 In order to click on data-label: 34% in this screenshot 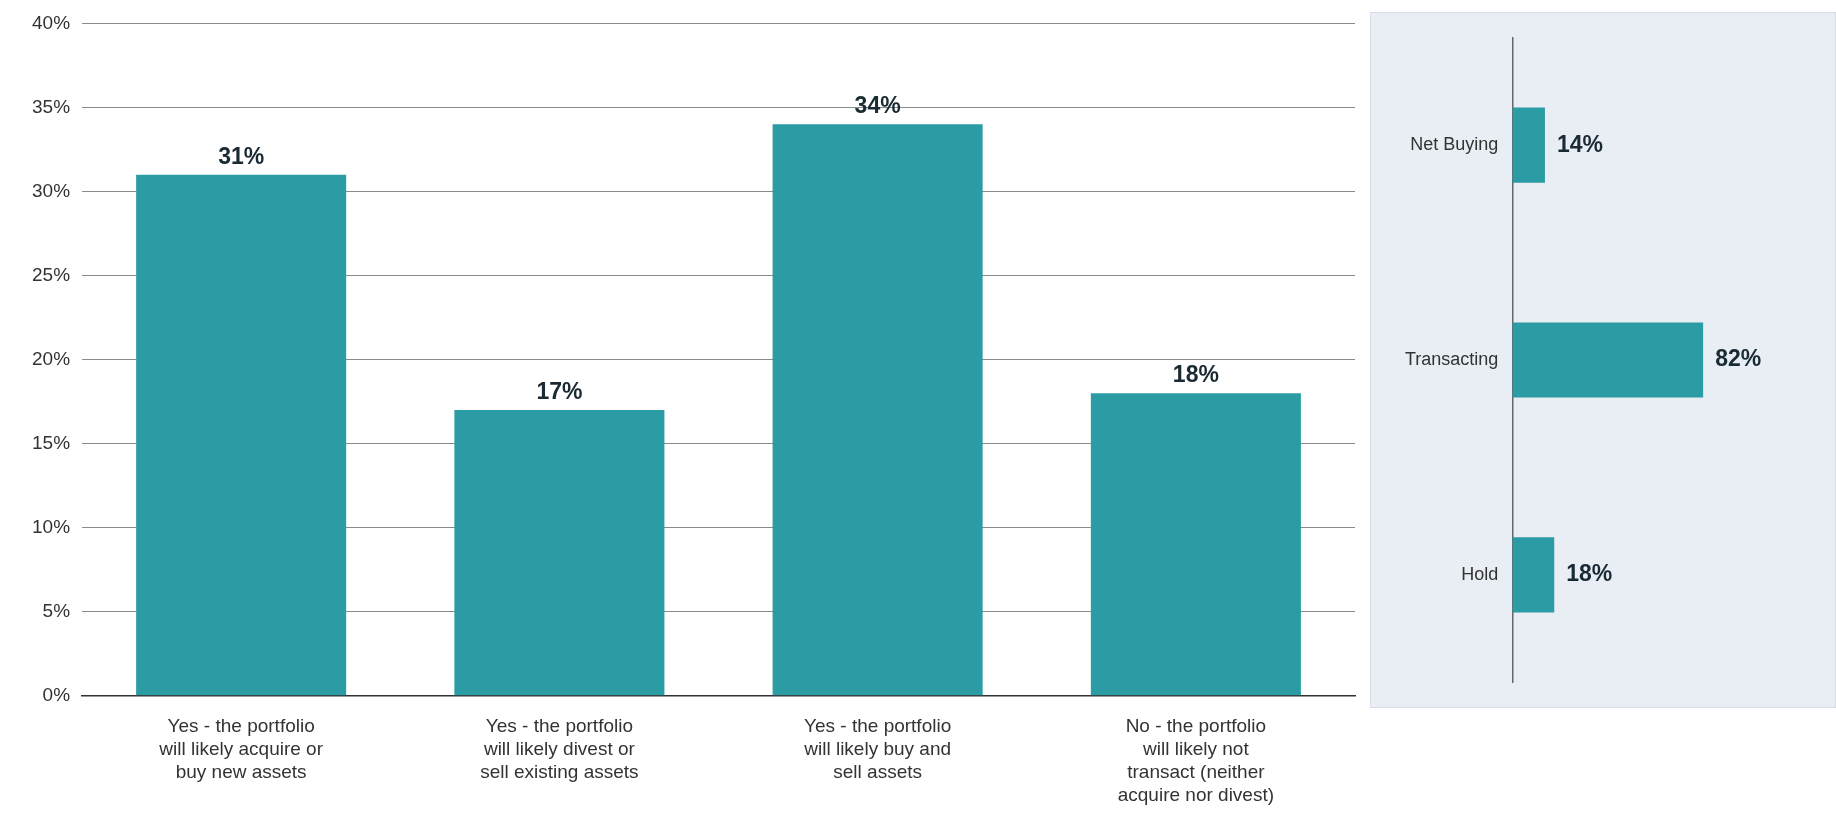, I will do `click(877, 105)`.